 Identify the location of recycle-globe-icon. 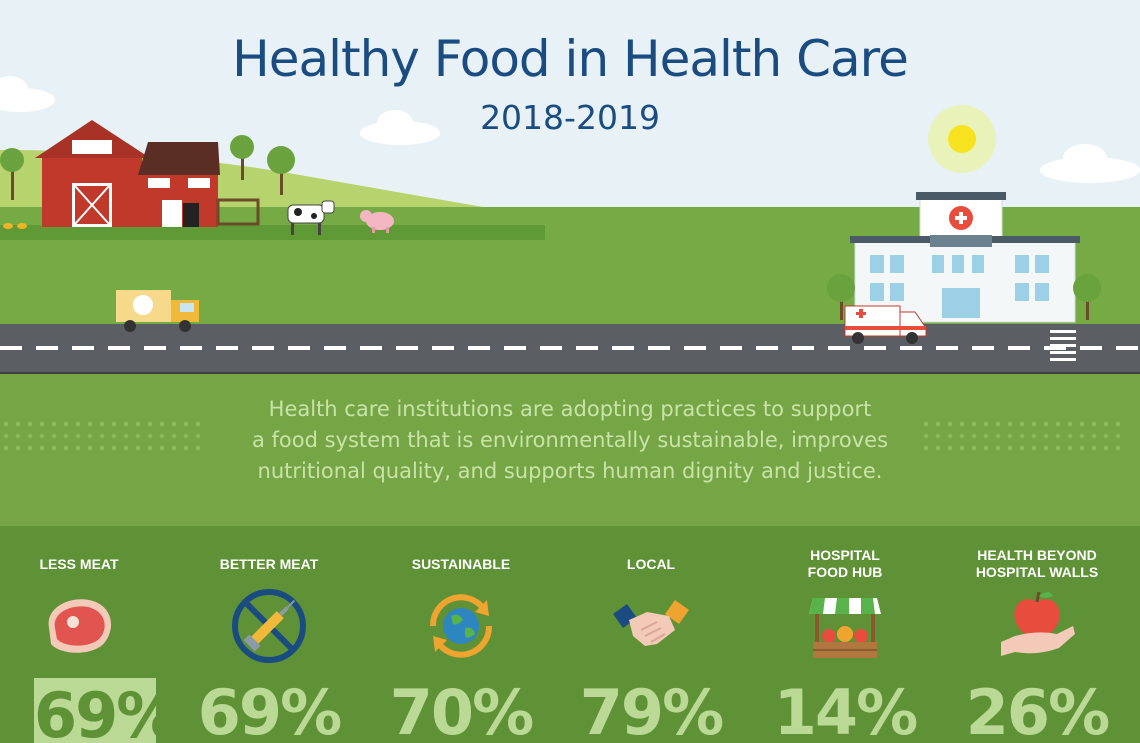
(461, 626).